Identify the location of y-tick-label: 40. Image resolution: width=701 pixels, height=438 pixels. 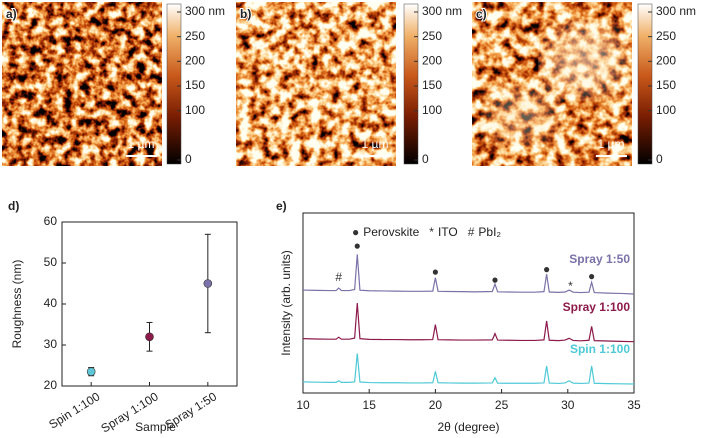
(51, 303).